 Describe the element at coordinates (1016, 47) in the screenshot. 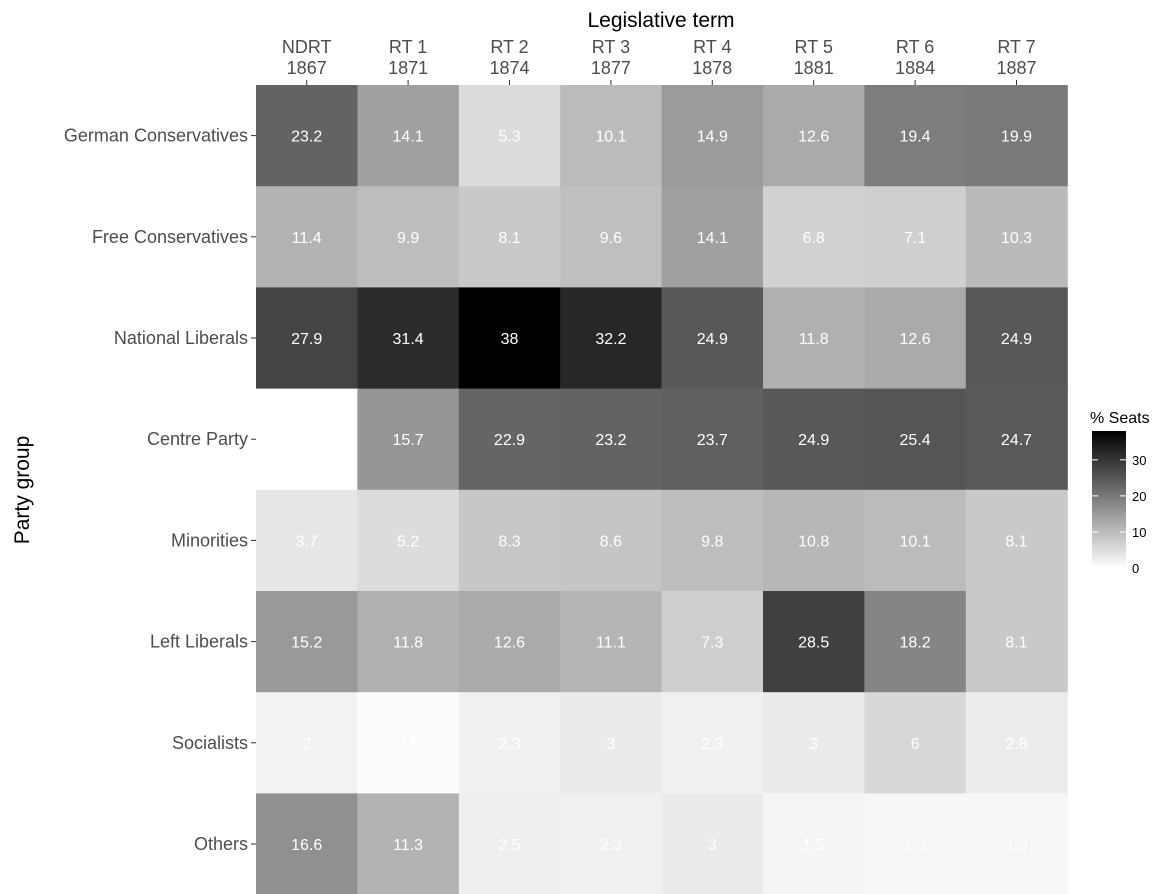

I see `x-tick-label-term: RT 7` at that location.